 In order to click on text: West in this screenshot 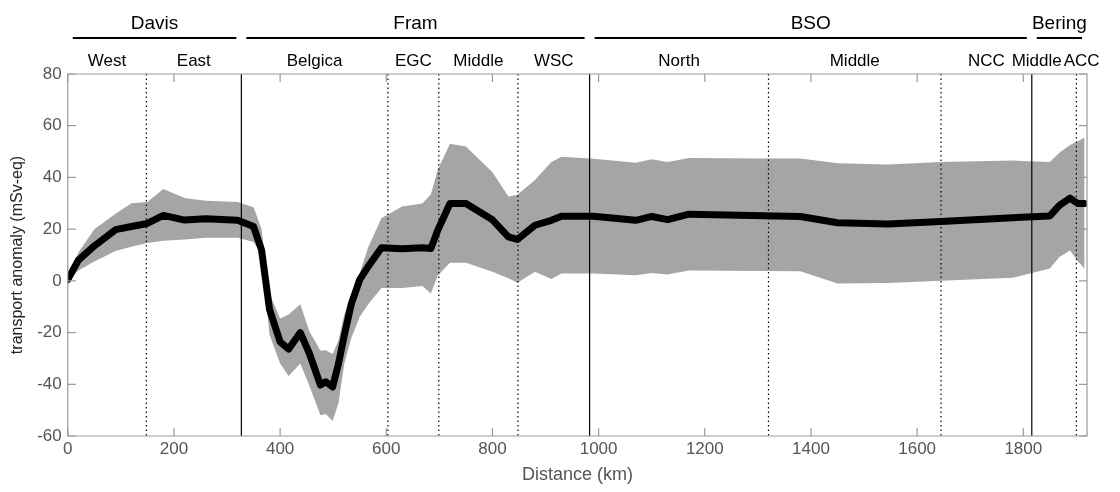, I will do `click(107, 60)`.